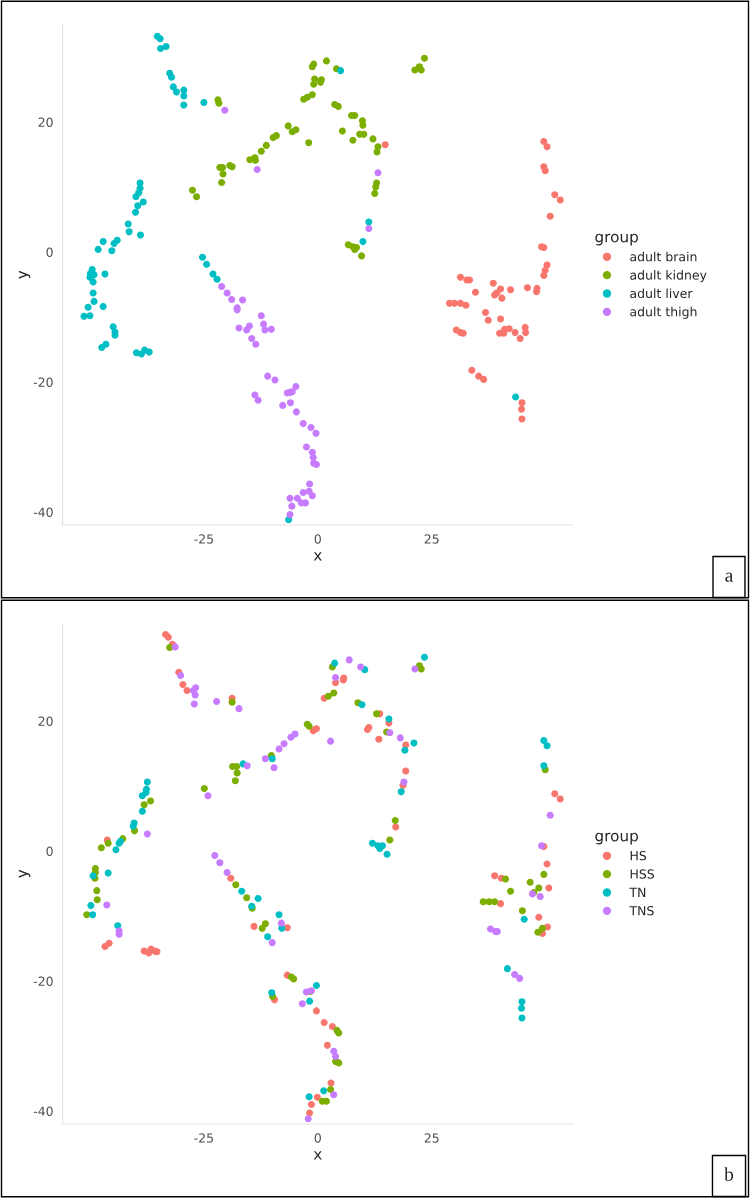 Image resolution: width=750 pixels, height=1198 pixels. Describe the element at coordinates (641, 910) in the screenshot. I see `legend-label: TNS` at that location.